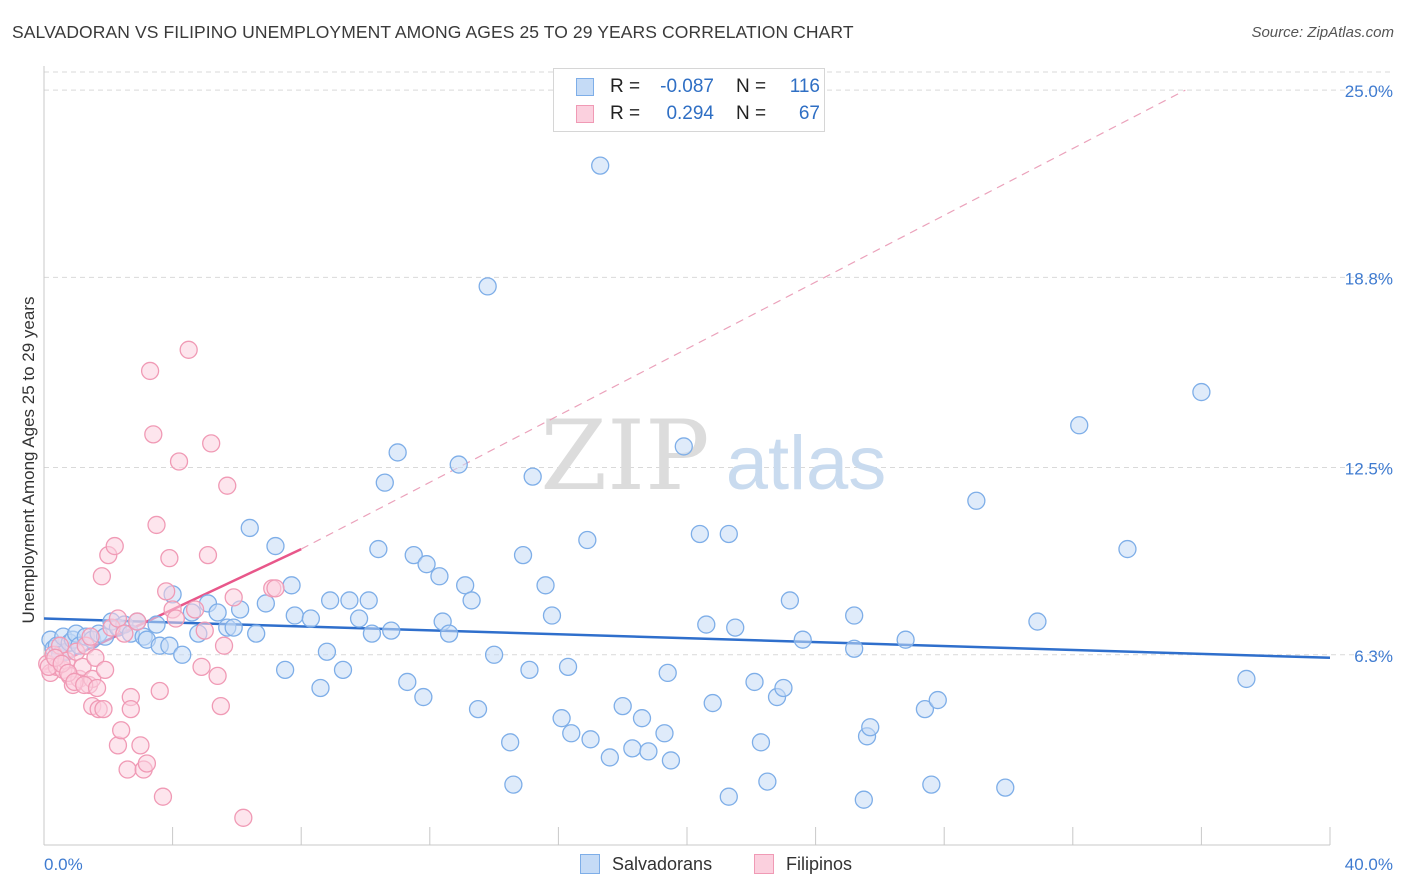  What do you see at coordinates (1369, 469) in the screenshot?
I see `y-tick-label: 12.5%` at bounding box center [1369, 469].